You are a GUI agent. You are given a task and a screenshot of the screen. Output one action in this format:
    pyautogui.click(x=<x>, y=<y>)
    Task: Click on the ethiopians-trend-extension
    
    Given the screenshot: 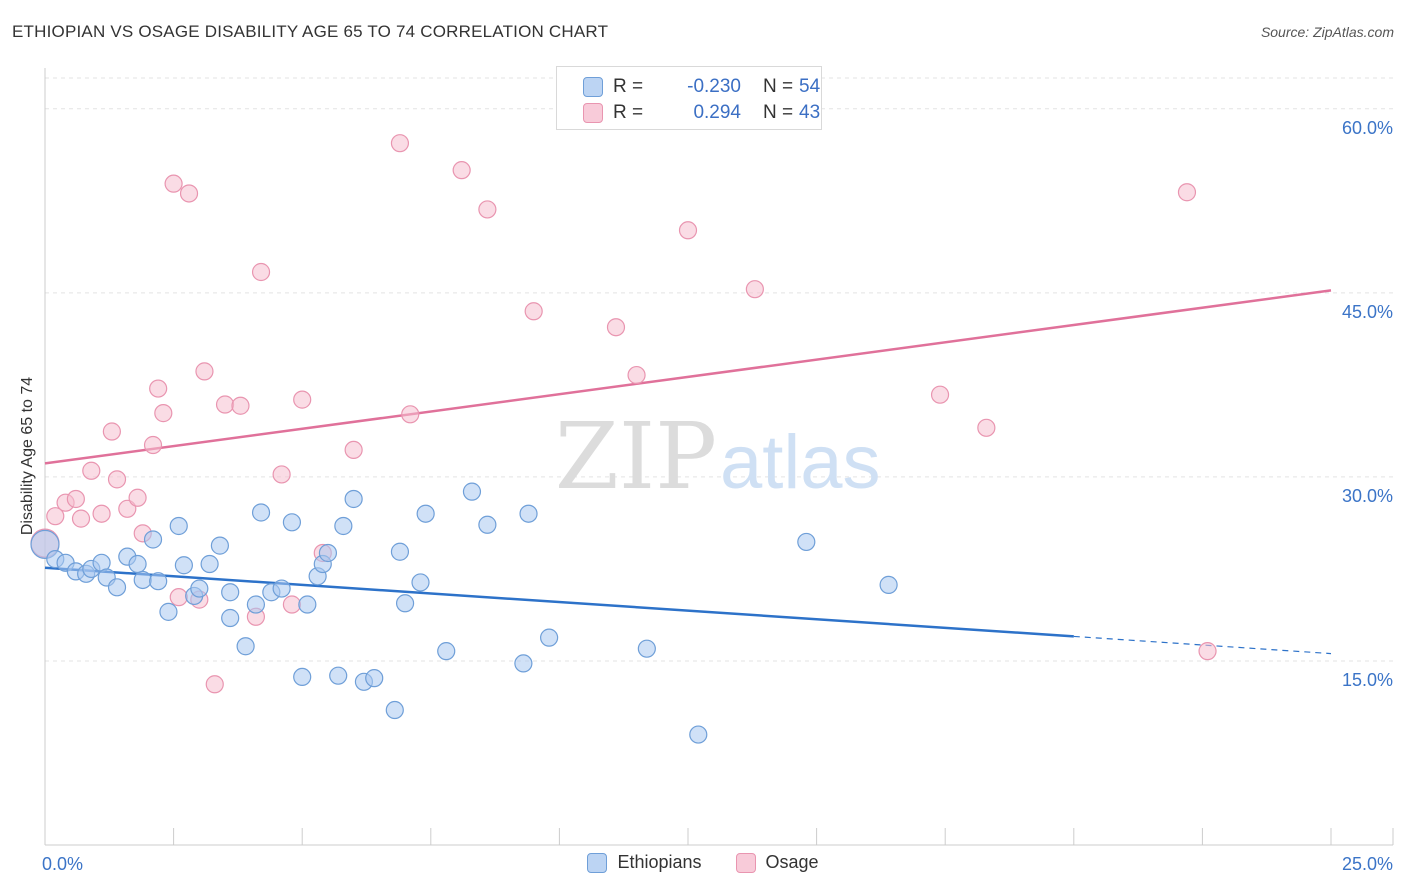 What is the action you would take?
    pyautogui.click(x=1202, y=645)
    